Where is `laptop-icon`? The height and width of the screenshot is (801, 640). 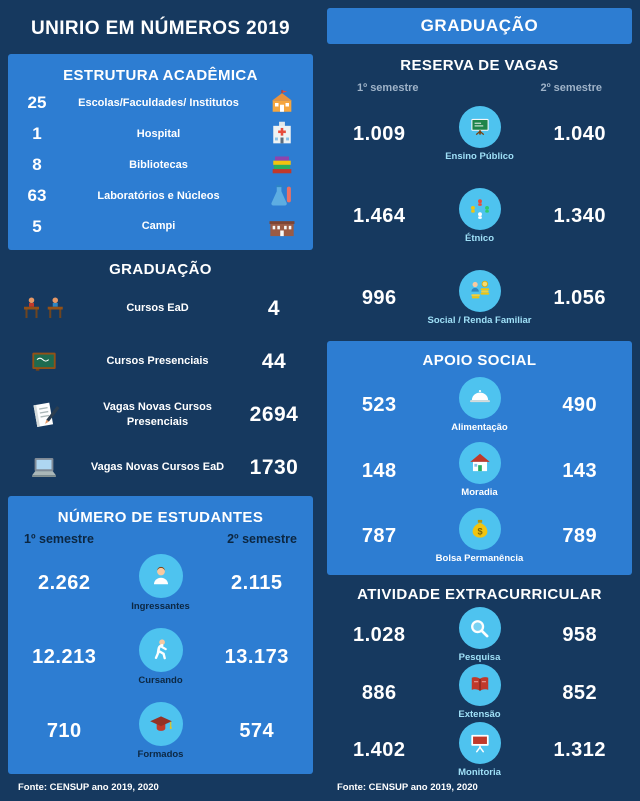 laptop-icon is located at coordinates (44, 468).